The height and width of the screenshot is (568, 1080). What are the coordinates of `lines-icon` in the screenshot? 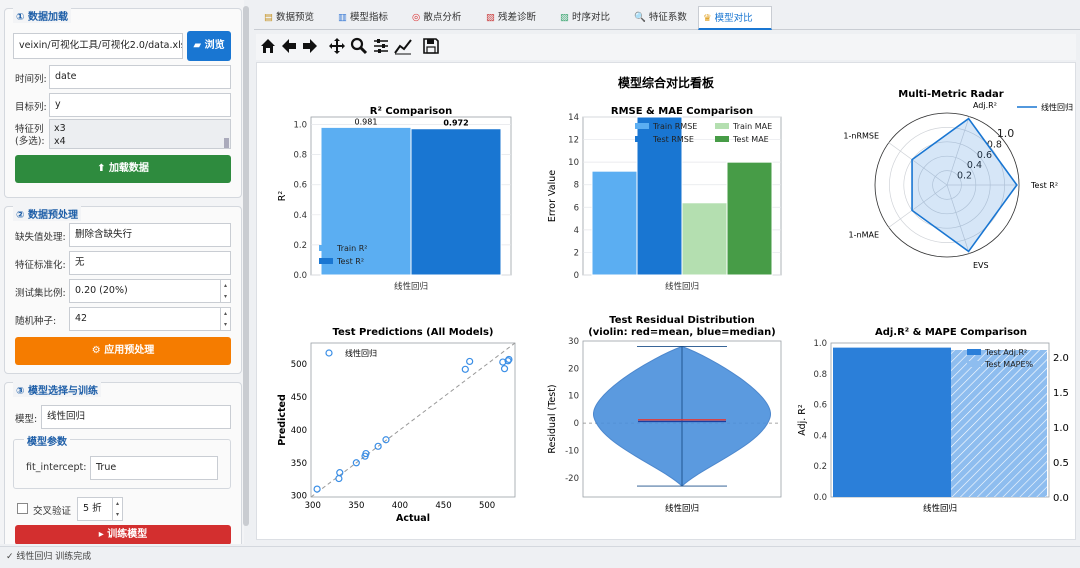 It's located at (403, 46).